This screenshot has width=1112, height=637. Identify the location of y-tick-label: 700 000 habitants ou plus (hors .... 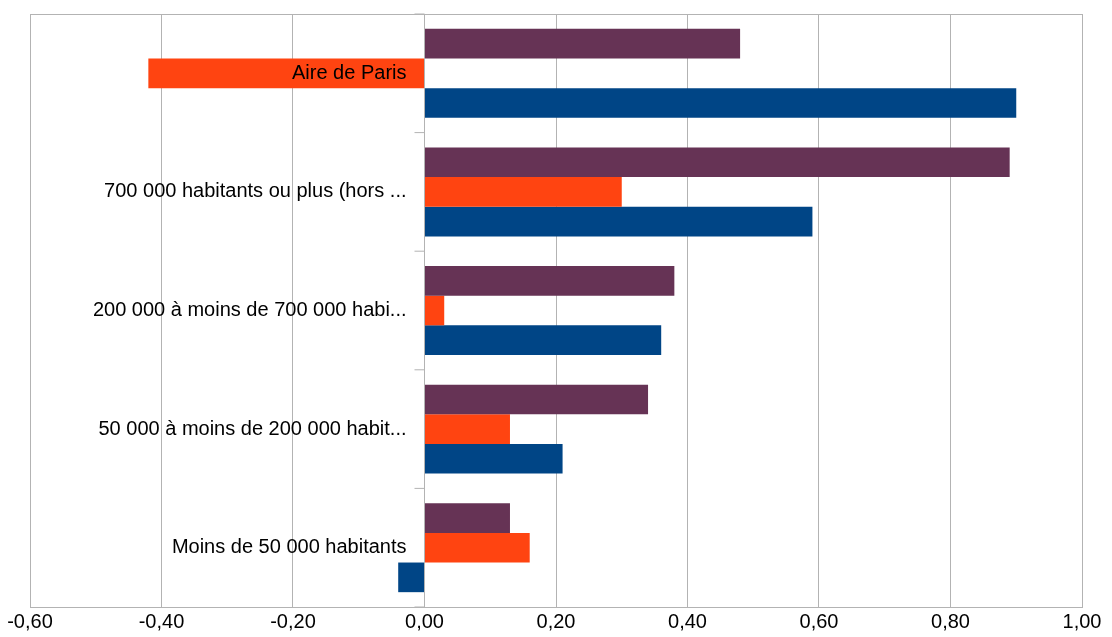
(255, 190).